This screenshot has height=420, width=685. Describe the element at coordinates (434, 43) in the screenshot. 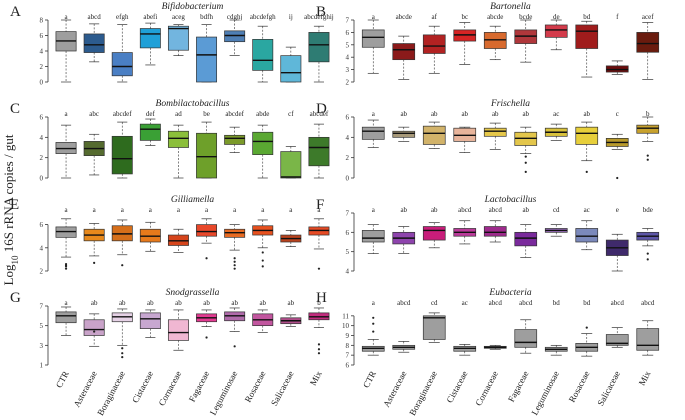

I see `box-boraginaceae: af` at that location.